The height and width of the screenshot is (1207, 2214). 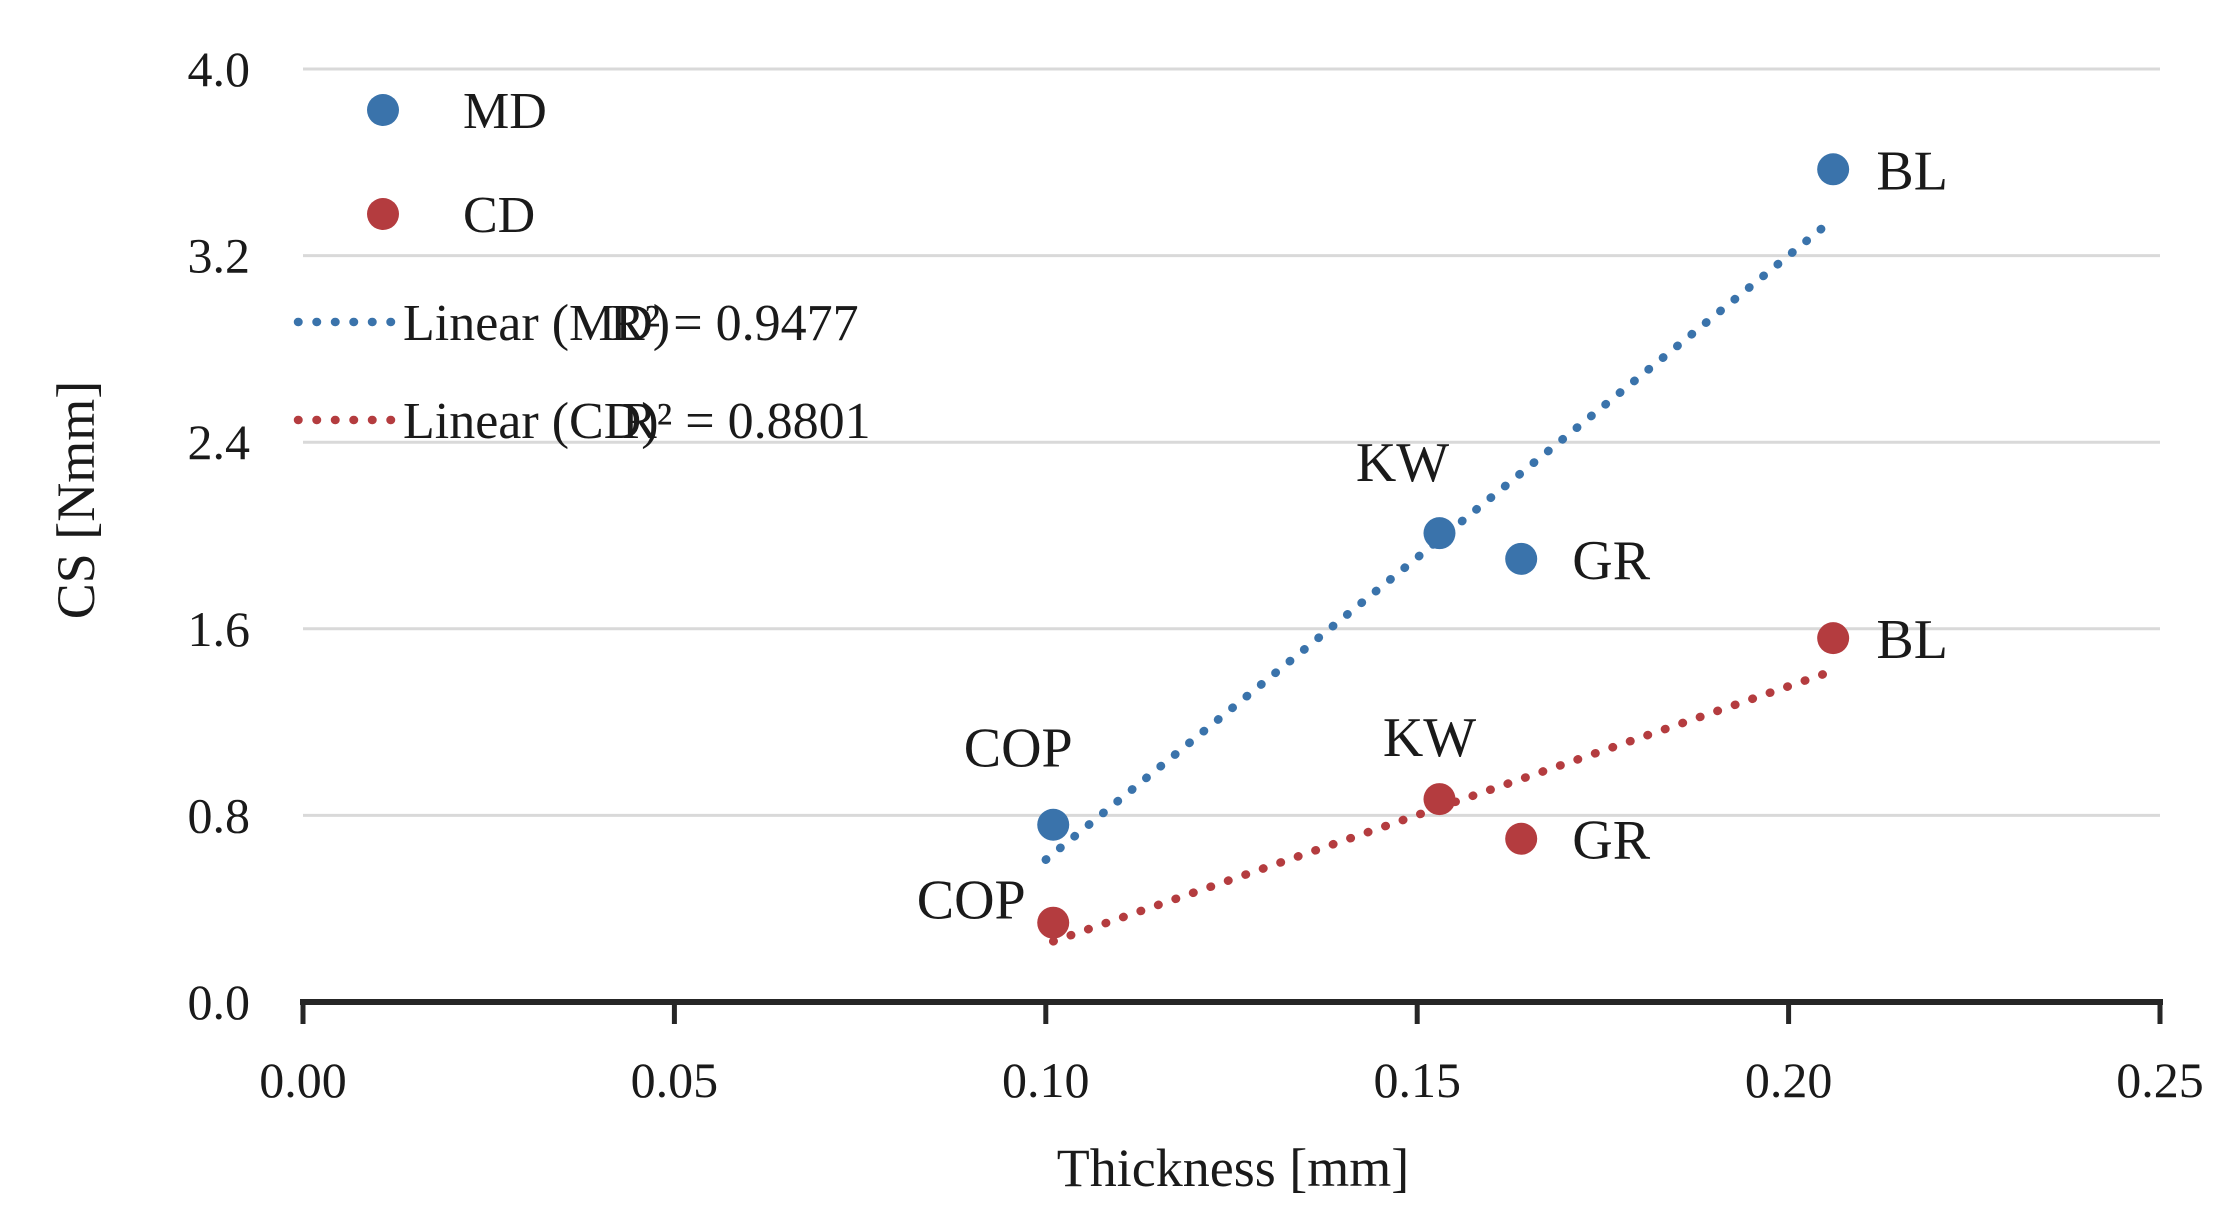 What do you see at coordinates (1439, 799) in the screenshot?
I see `point-cd-kw` at bounding box center [1439, 799].